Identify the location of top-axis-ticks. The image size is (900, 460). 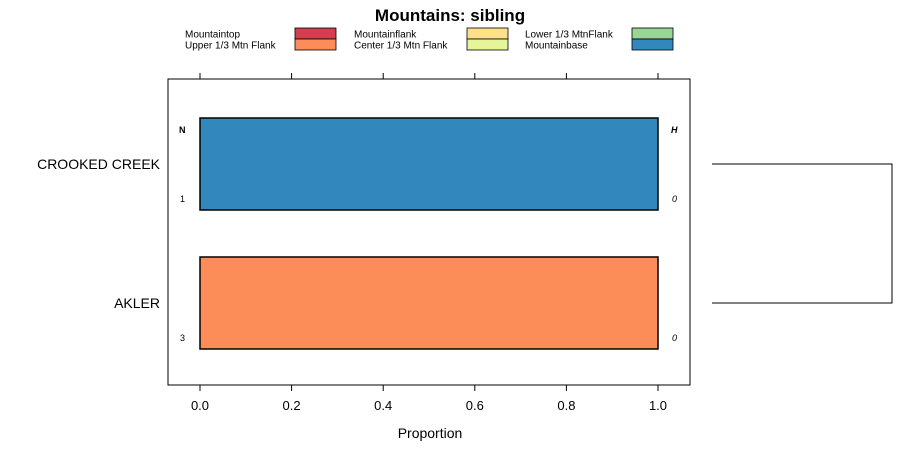
(429, 76).